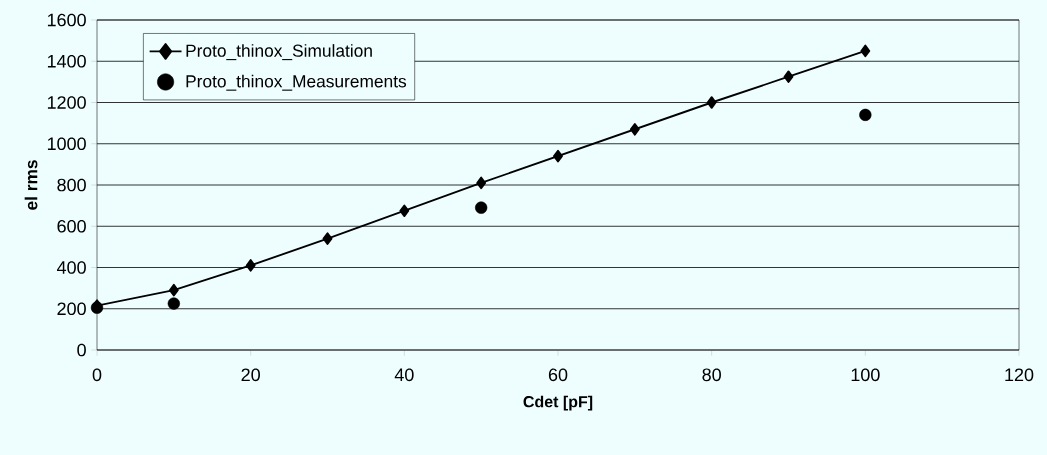 The image size is (1047, 455). Describe the element at coordinates (711, 375) in the screenshot. I see `x-tick-label: 80` at that location.